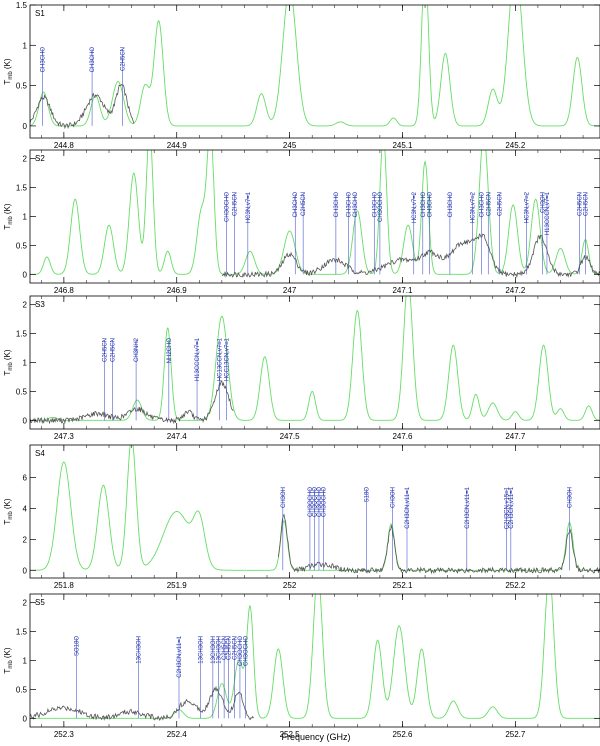 Image resolution: width=600 pixels, height=746 pixels. What do you see at coordinates (64, 734) in the screenshot?
I see `x-tick-label: 252.3` at bounding box center [64, 734].